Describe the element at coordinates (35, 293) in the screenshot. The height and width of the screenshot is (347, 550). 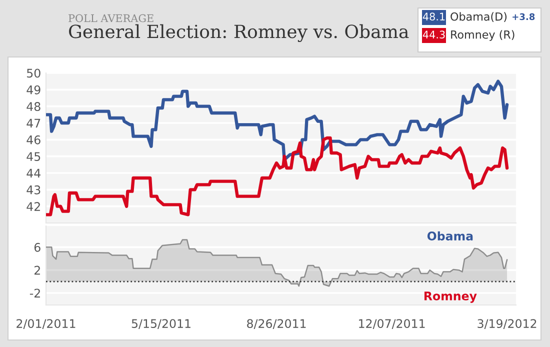
I see `y-tick-label: -2` at that location.